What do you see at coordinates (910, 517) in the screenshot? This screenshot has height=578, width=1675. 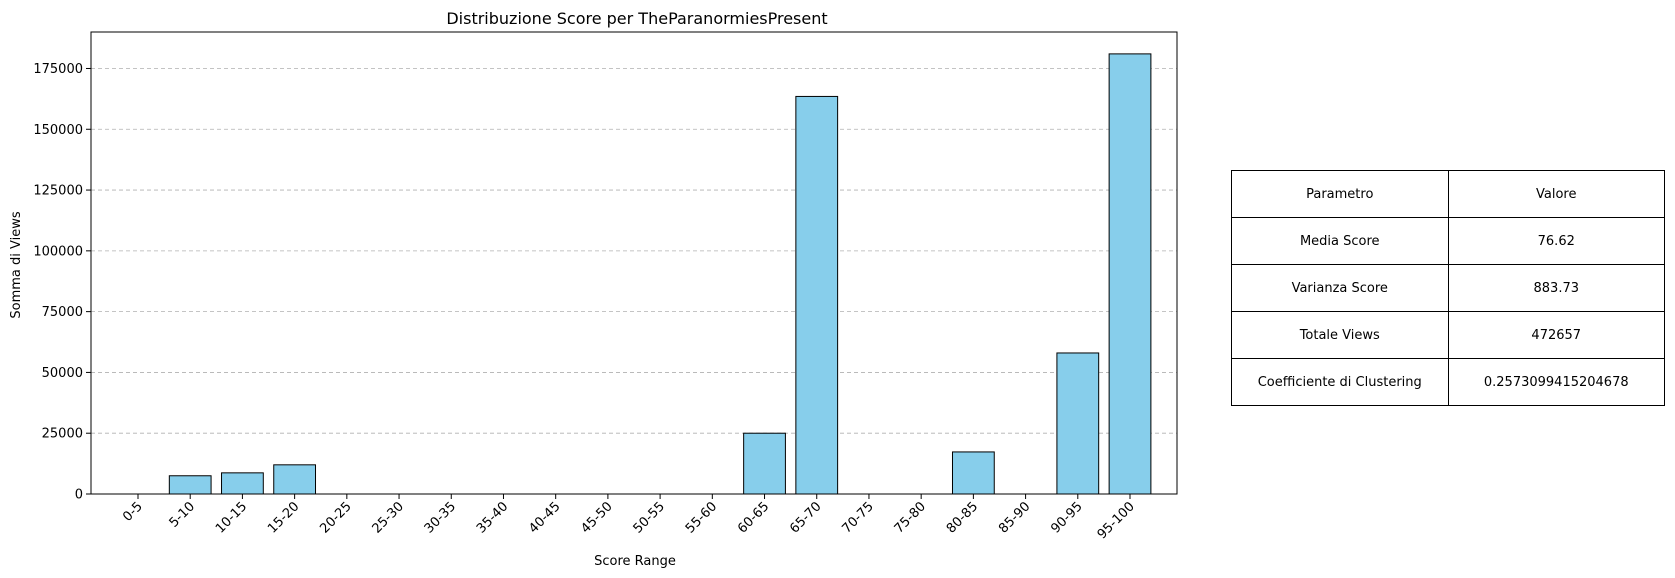 I see `x-tick-label: 75-80` at bounding box center [910, 517].